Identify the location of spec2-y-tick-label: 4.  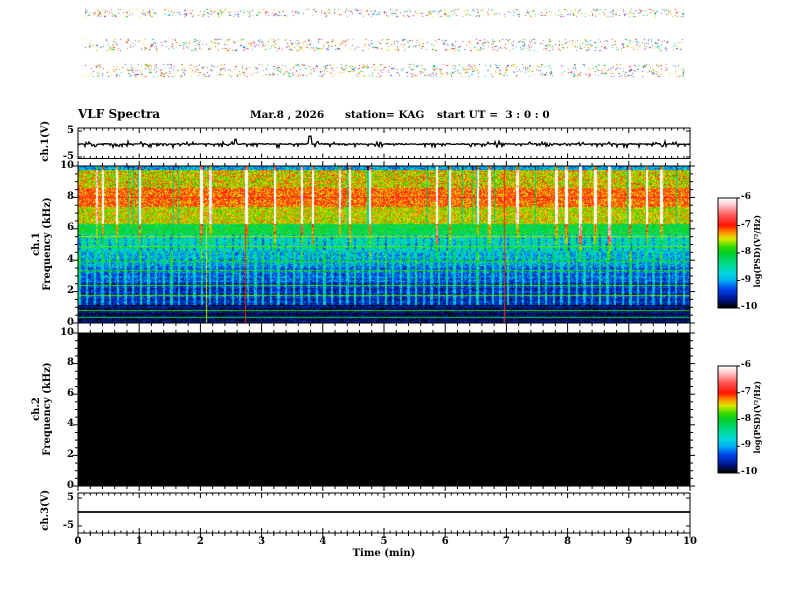
(70, 424).